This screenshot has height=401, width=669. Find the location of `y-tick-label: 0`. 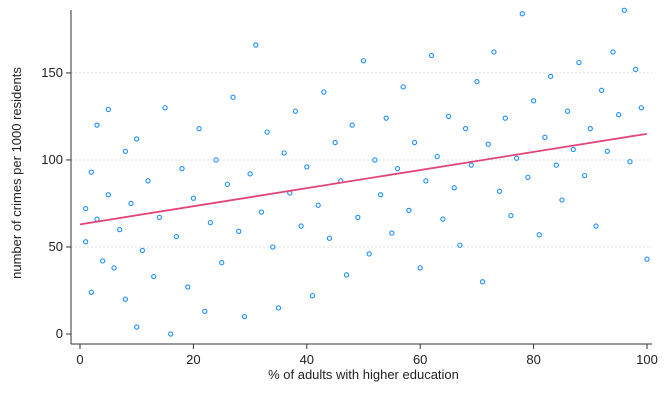

y-tick-label: 0 is located at coordinates (59, 333).